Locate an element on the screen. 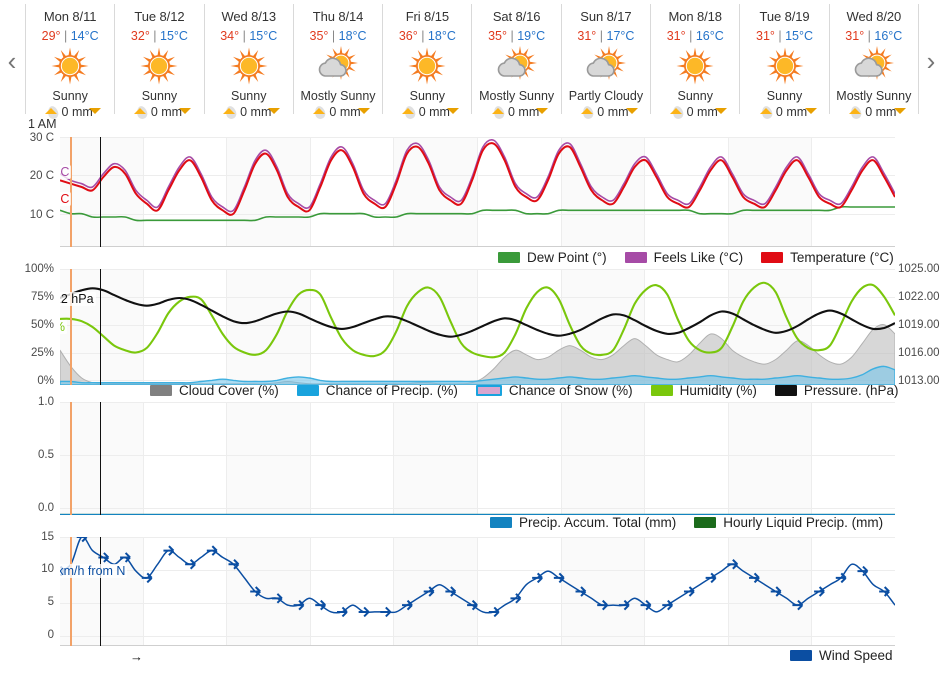 The width and height of the screenshot is (945, 677). temperature-callout: 25 °C is located at coordinates (66, 199).